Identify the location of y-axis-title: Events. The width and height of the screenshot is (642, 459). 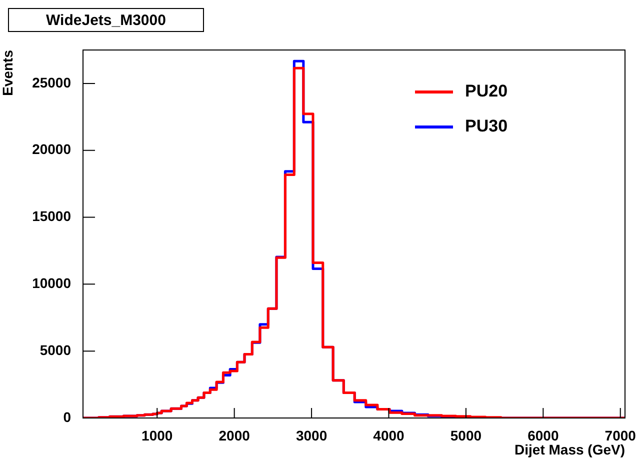
(8, 73).